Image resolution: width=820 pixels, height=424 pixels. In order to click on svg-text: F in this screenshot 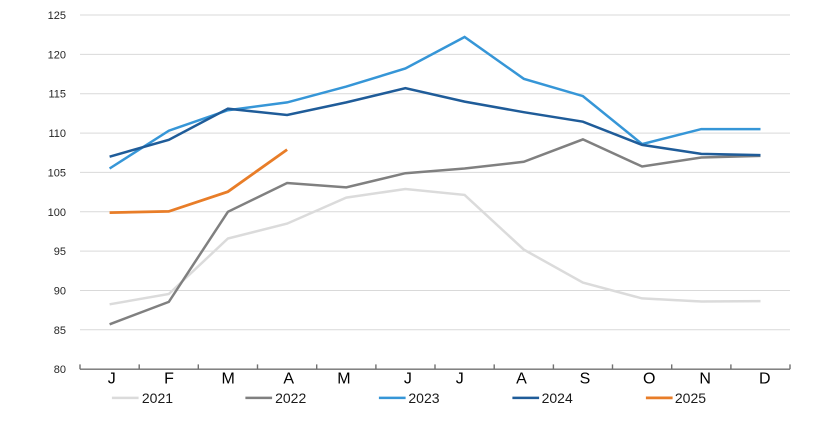, I will do `click(169, 378)`.